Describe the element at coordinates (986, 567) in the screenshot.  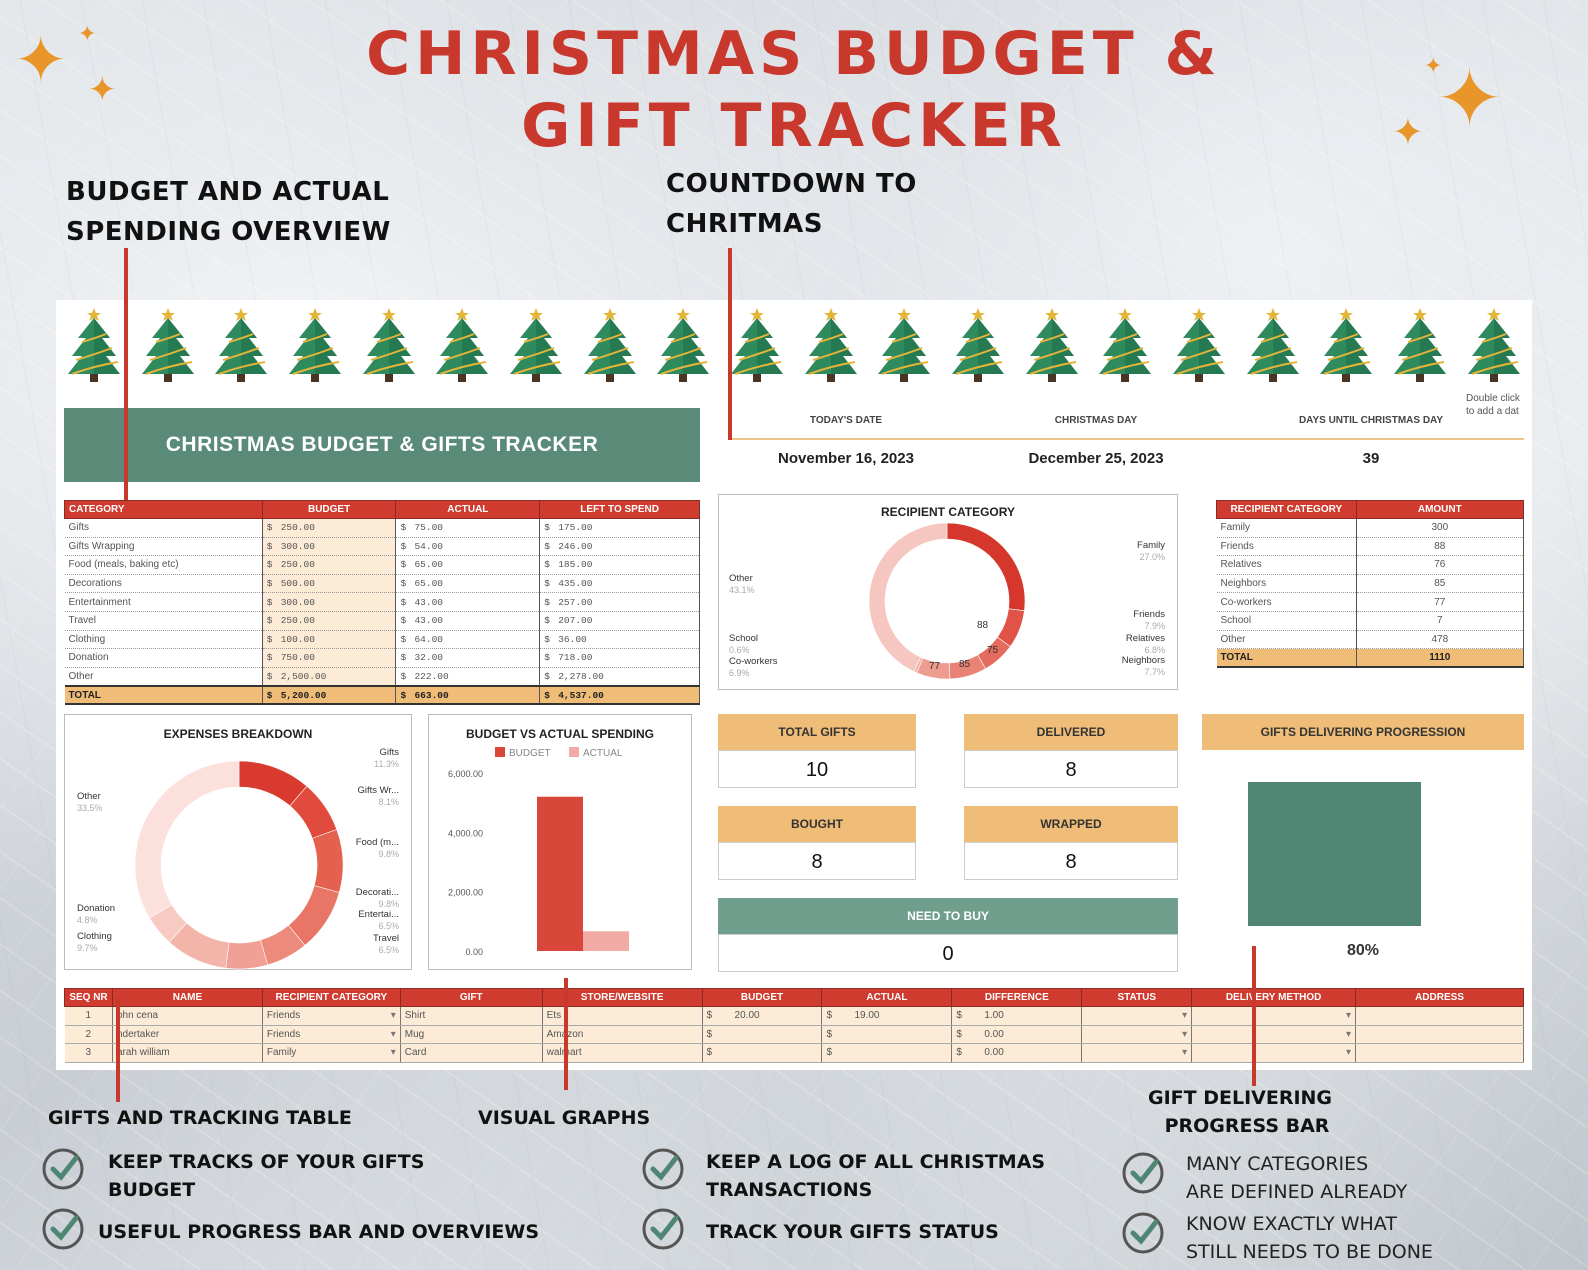
I see `recipient-slice` at that location.